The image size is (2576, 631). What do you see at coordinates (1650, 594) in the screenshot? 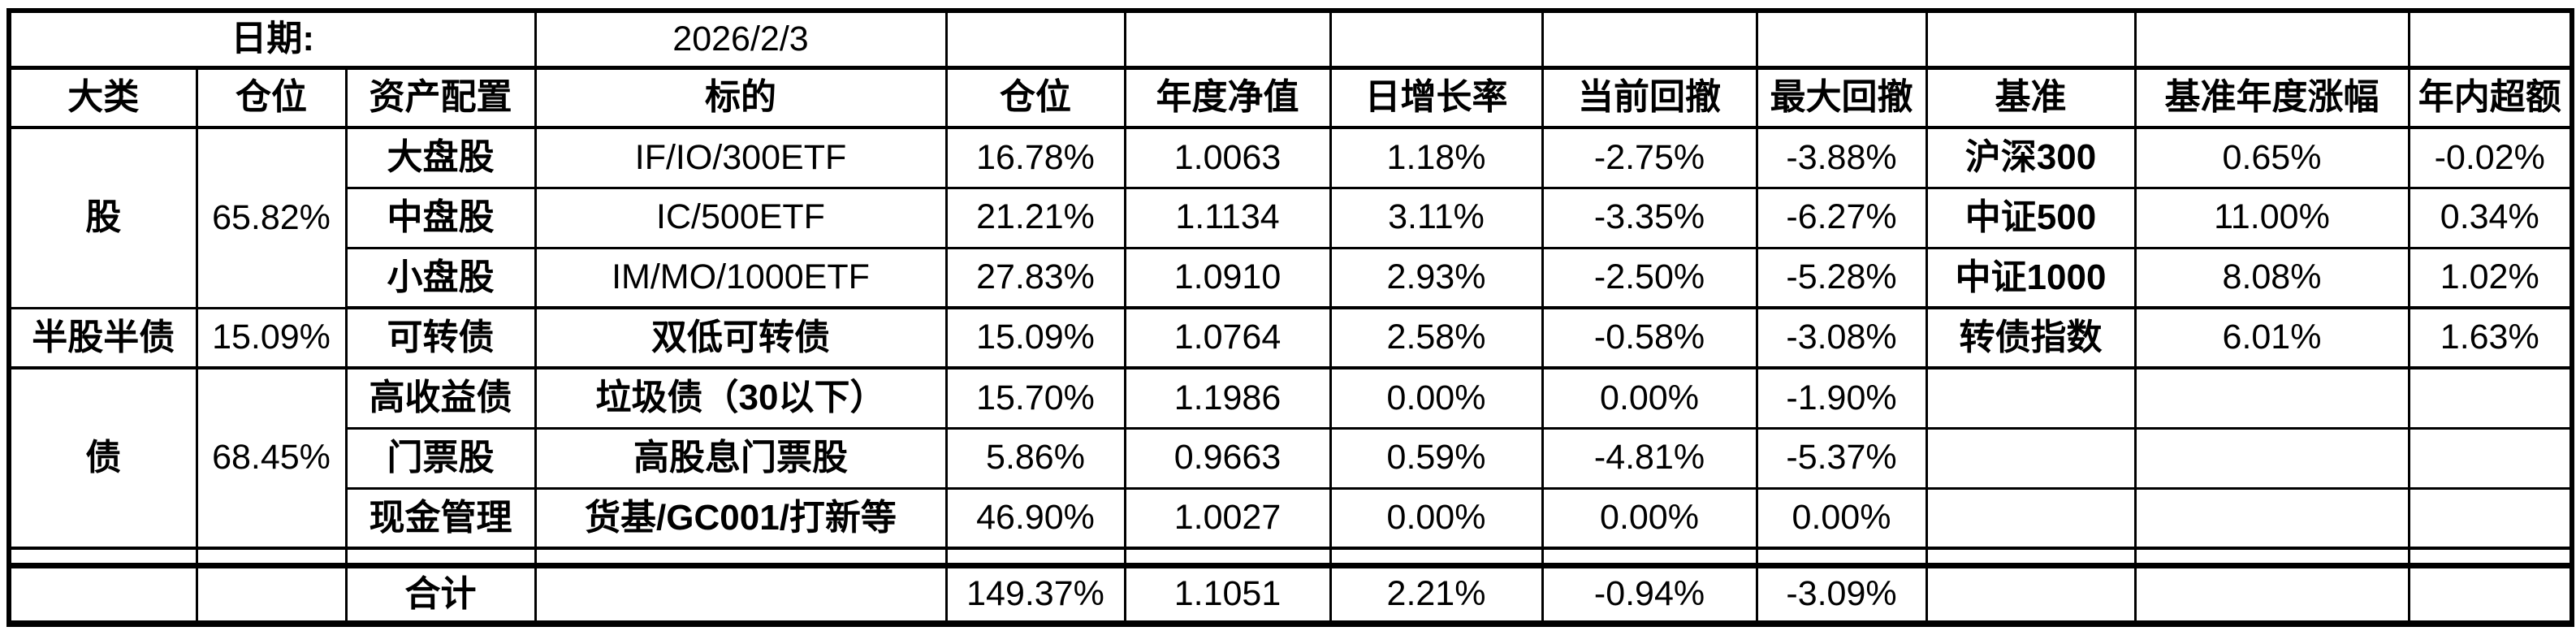
I see `total-current-drawdown: -0.94%` at bounding box center [1650, 594].